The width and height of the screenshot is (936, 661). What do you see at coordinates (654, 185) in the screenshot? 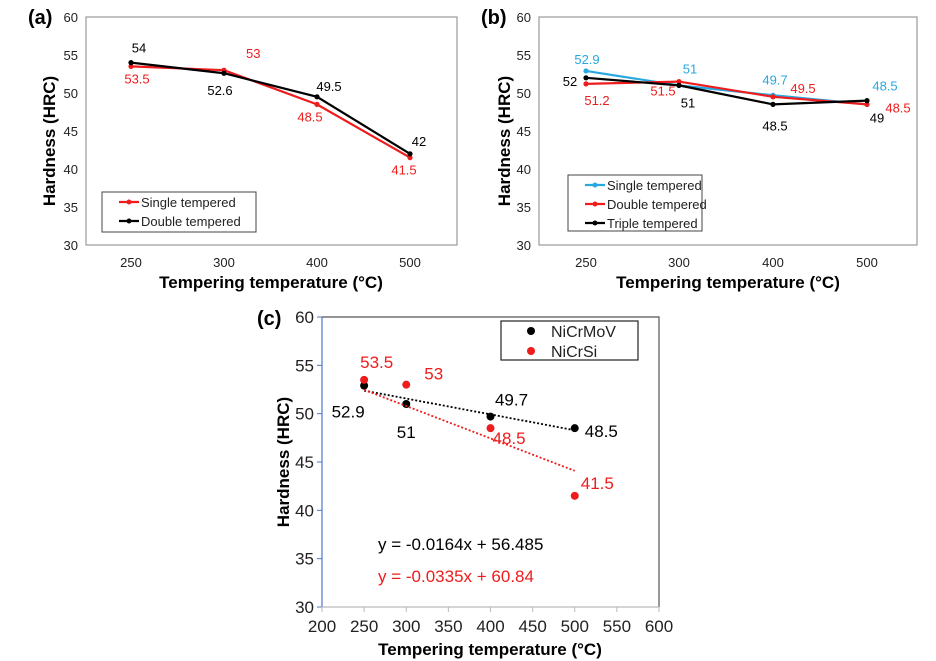
I see `legend-label: Single tempered` at bounding box center [654, 185].